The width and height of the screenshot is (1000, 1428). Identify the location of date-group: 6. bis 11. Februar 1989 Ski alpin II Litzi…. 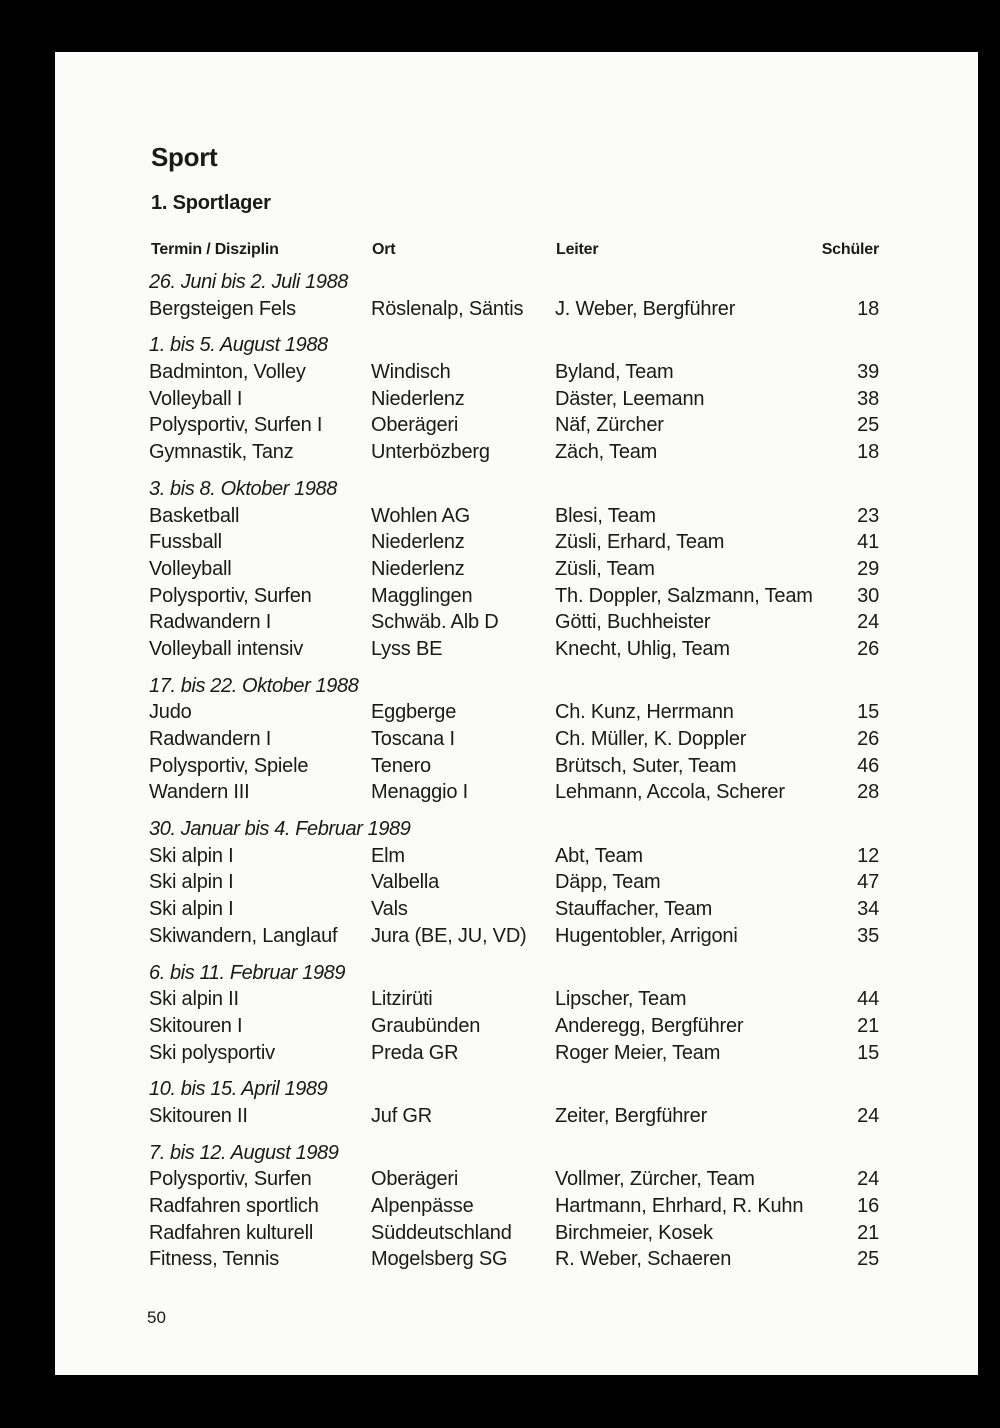
(514, 1013).